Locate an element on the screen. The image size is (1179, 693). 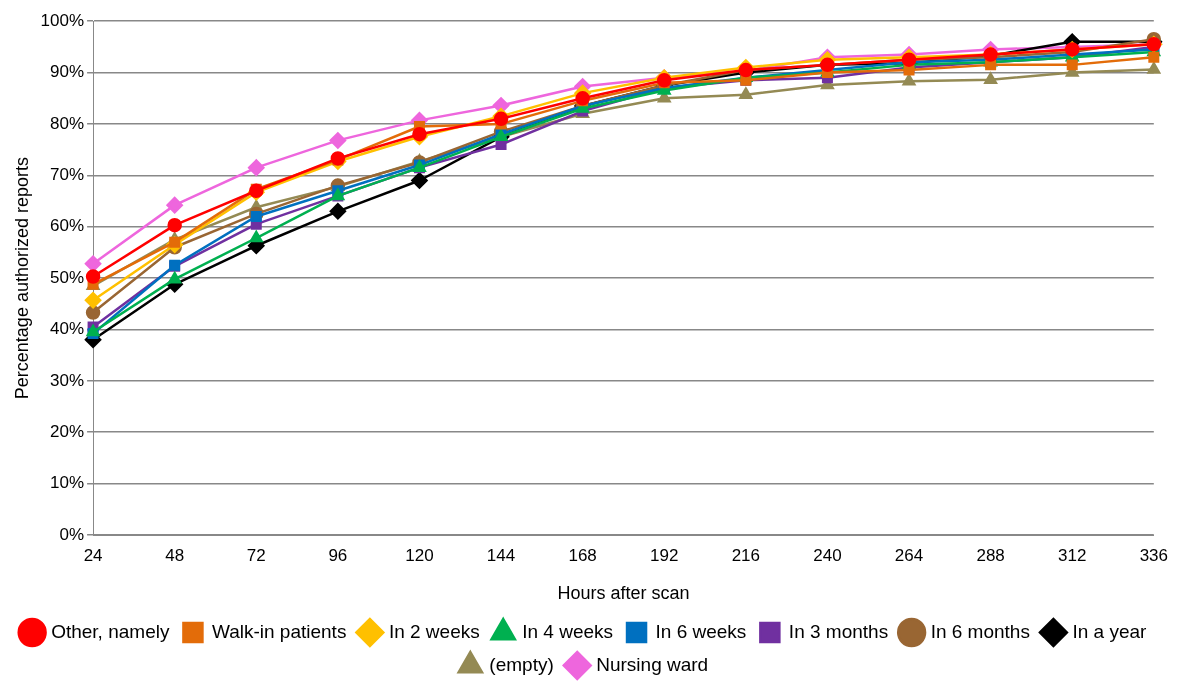
y-tick-label: 40% is located at coordinates (67, 329).